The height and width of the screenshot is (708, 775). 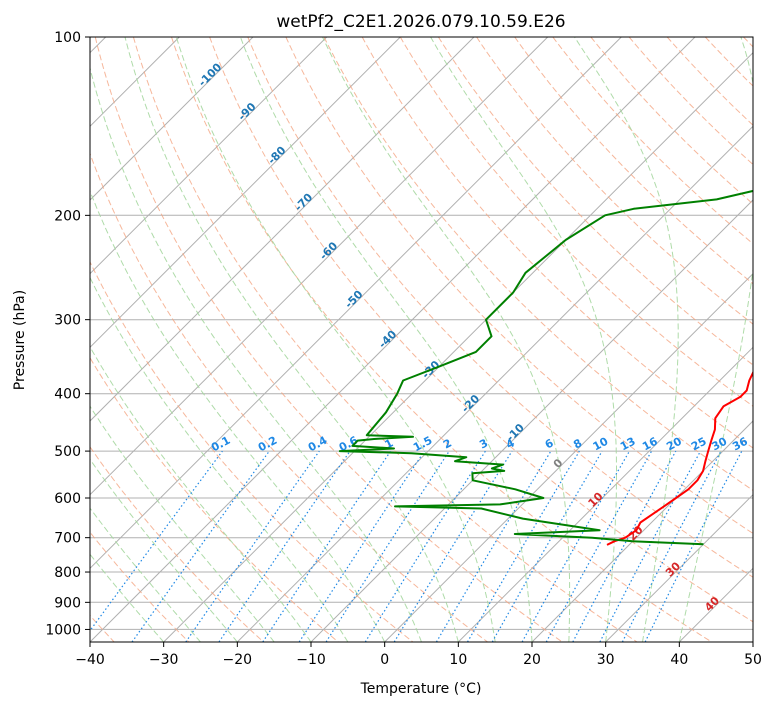 What do you see at coordinates (421, 689) in the screenshot?
I see `x-axis-label: Temperature (°C)` at bounding box center [421, 689].